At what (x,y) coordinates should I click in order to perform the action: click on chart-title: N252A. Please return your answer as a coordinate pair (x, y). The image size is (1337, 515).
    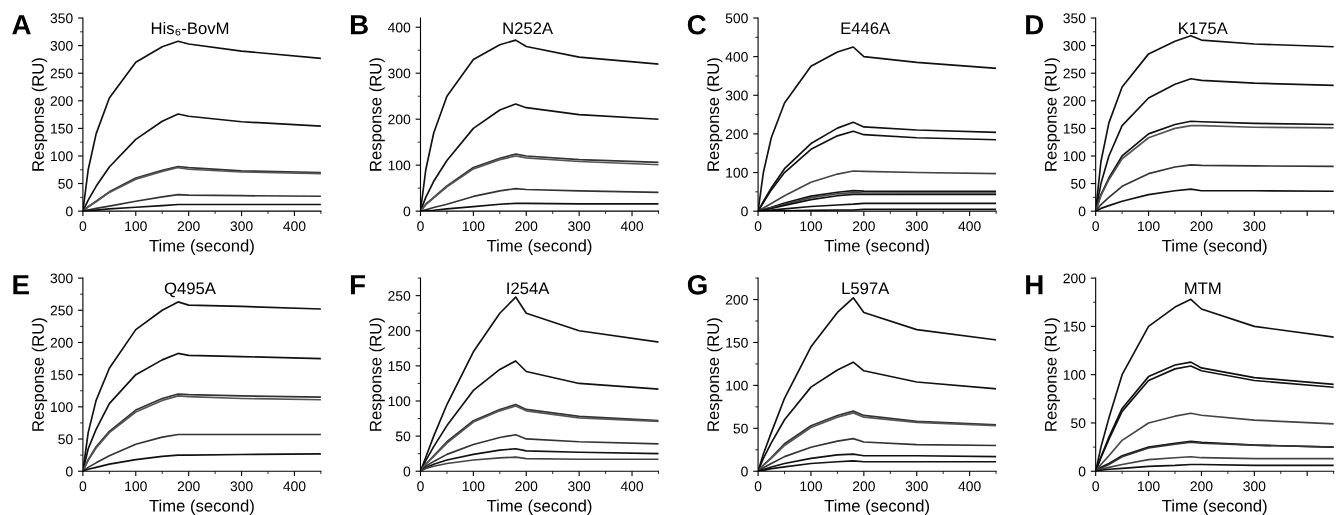
    Looking at the image, I should click on (528, 28).